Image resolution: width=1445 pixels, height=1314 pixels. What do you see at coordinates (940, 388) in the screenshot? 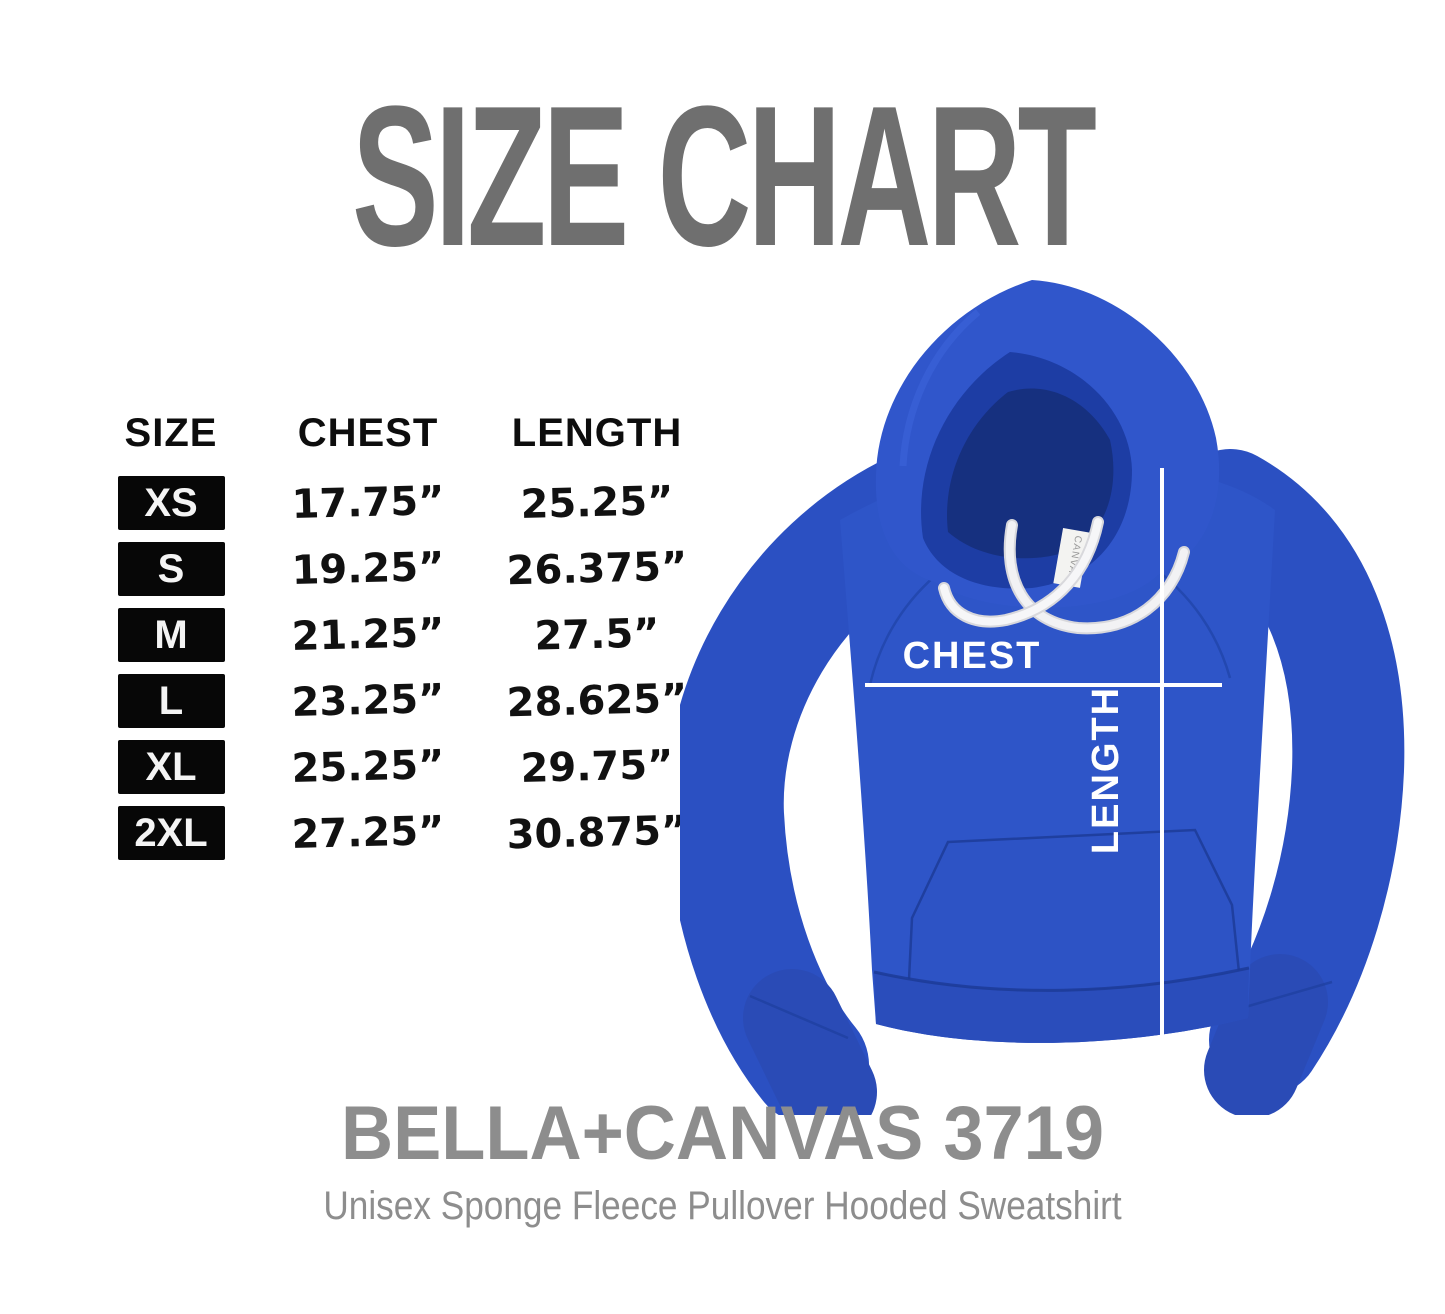
I see `hood-highlight` at bounding box center [940, 388].